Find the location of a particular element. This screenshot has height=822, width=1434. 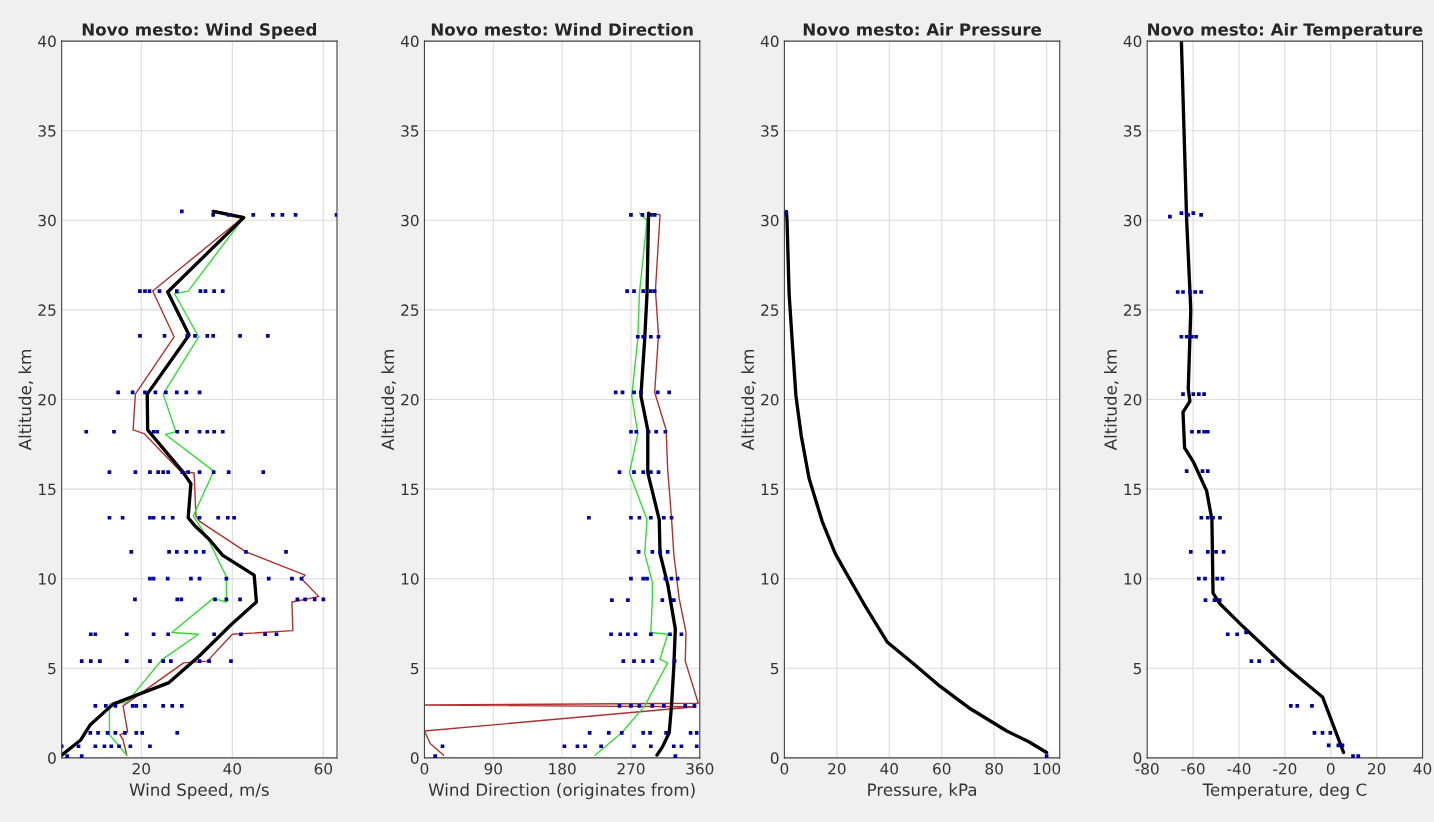

x-axis-title: Wind Direction (originates from) is located at coordinates (561, 791).